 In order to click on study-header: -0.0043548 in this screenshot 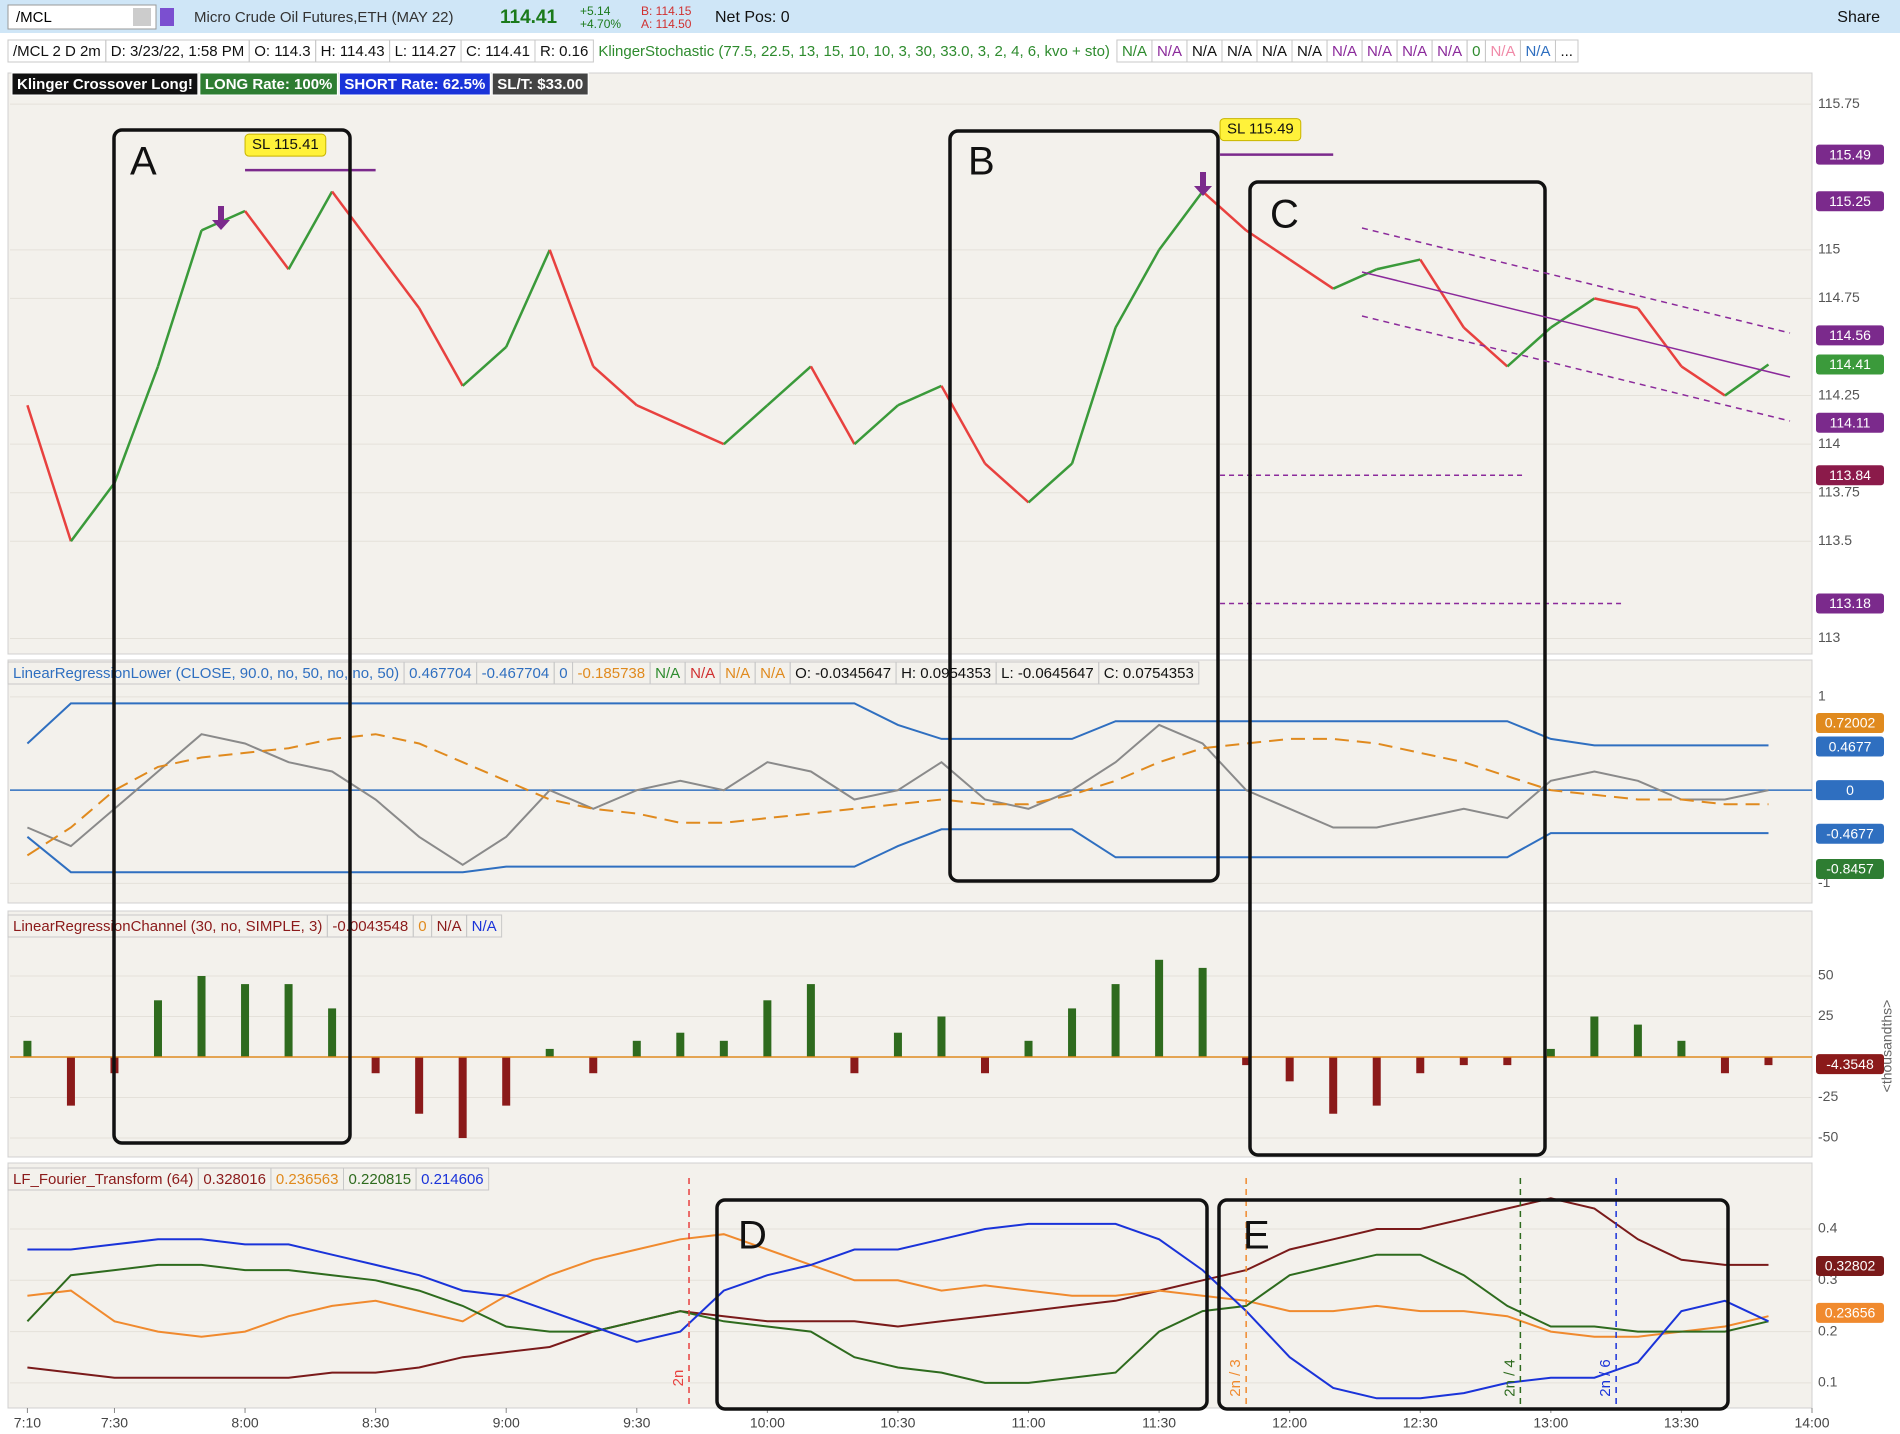, I will do `click(370, 926)`.